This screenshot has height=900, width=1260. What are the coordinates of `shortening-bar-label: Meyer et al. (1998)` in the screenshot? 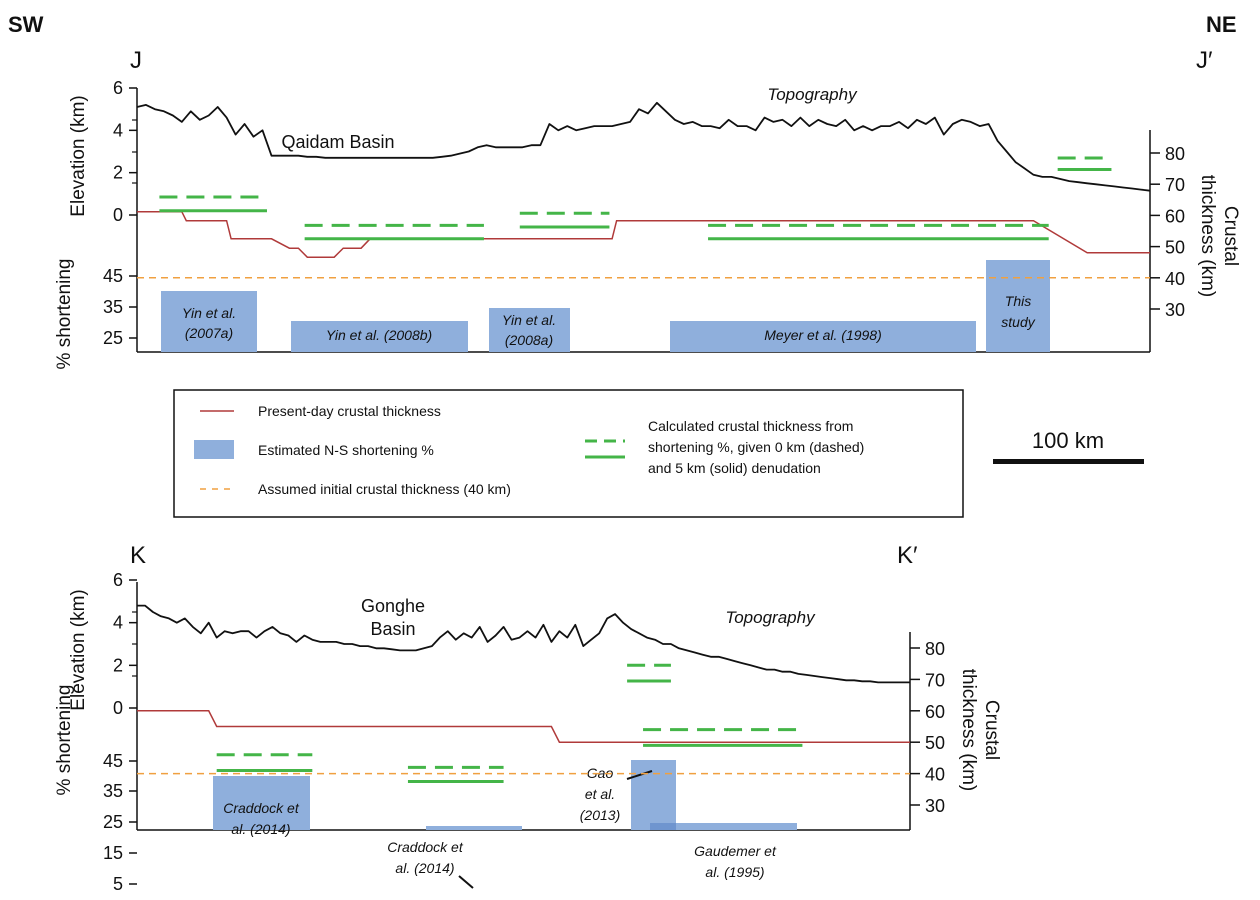 It's located at (823, 335).